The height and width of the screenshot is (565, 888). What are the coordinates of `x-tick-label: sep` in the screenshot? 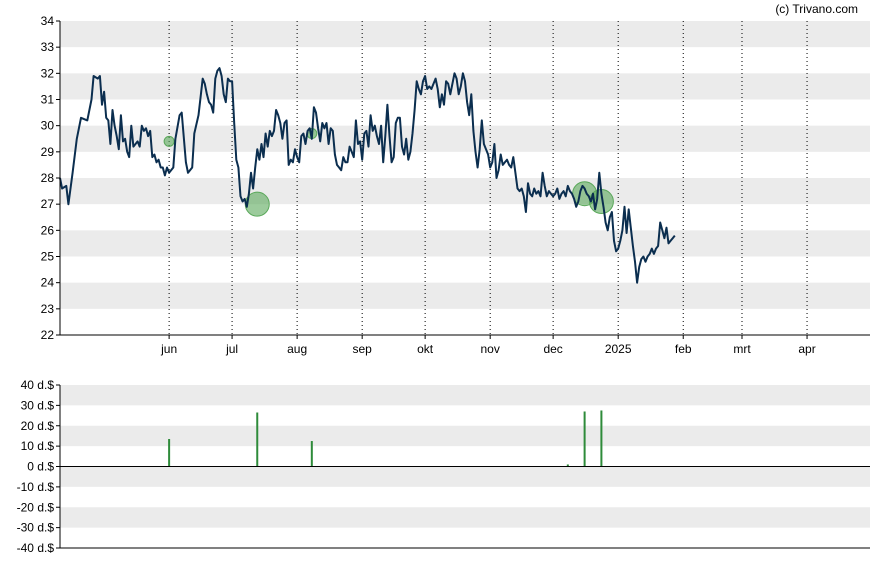 It's located at (362, 349).